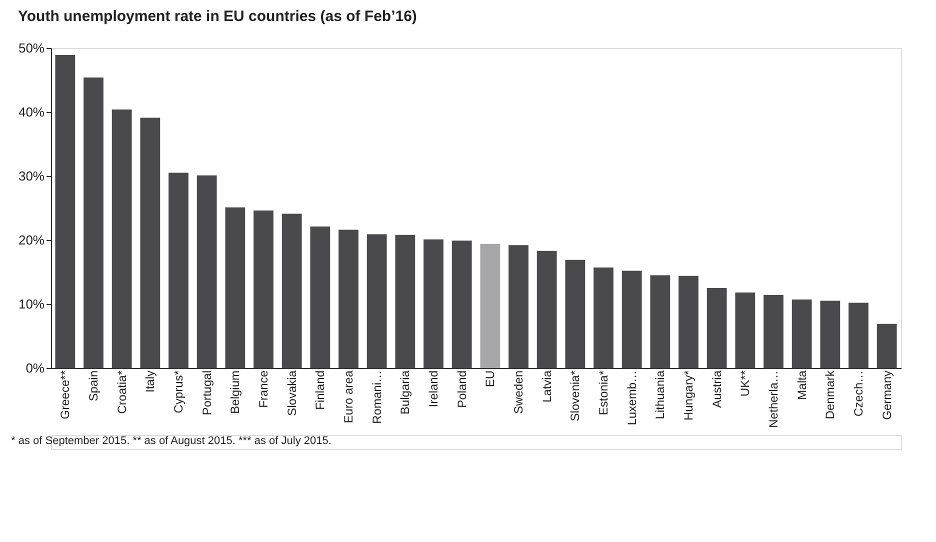 The height and width of the screenshot is (542, 936). Describe the element at coordinates (235, 392) in the screenshot. I see `x-tick-label: Belgium` at that location.